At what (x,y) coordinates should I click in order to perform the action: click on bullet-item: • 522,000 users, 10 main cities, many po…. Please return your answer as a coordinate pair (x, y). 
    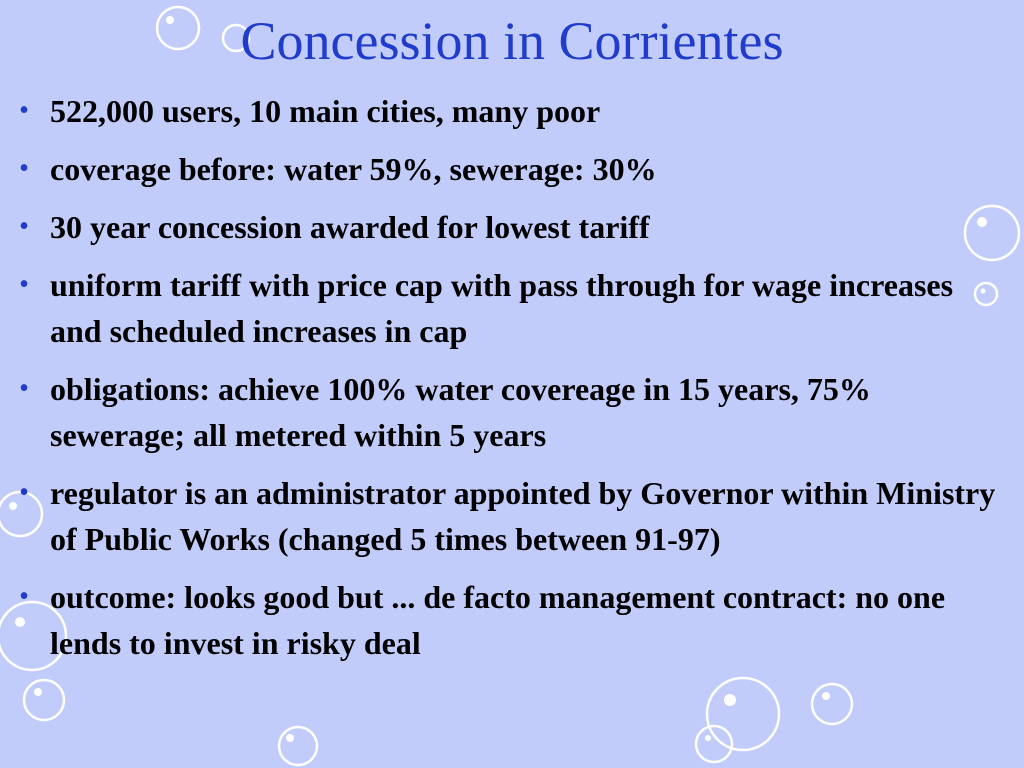
    Looking at the image, I should click on (509, 111).